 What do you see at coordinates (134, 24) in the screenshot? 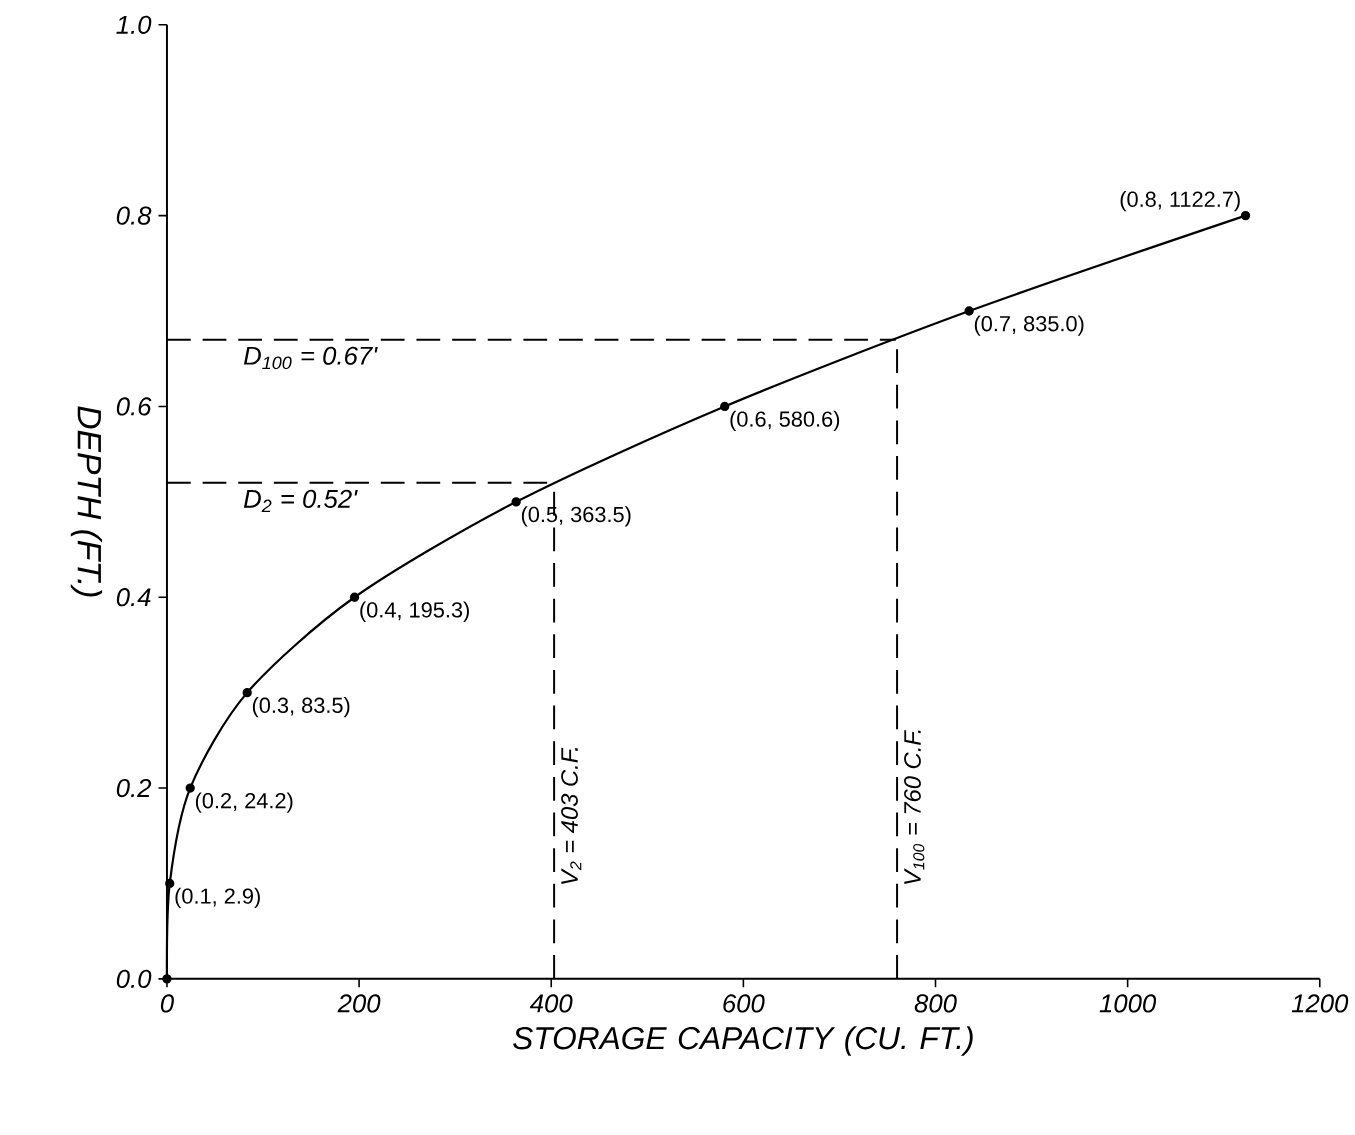
I see `y-tick-label: 1.0` at bounding box center [134, 24].